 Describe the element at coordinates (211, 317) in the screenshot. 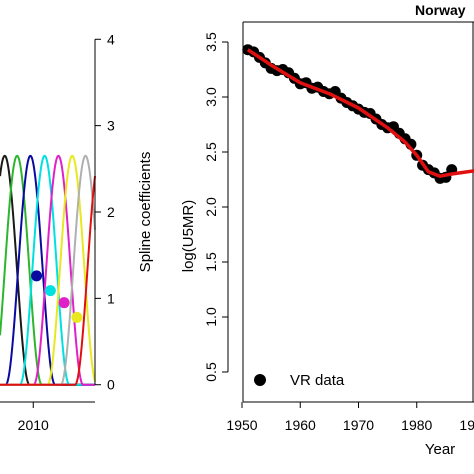

I see `right-y-tick-label: 1.0` at that location.